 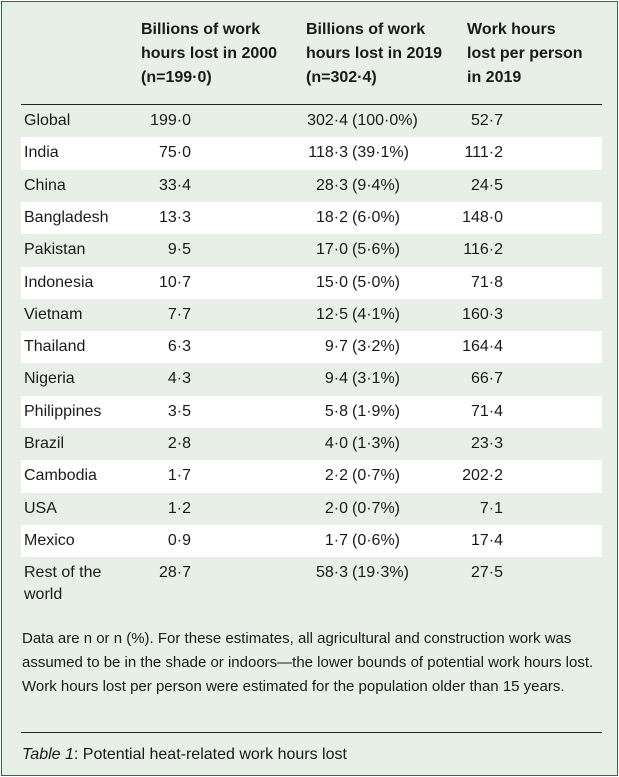 I want to click on country-cell: Philippines, so click(x=63, y=411).